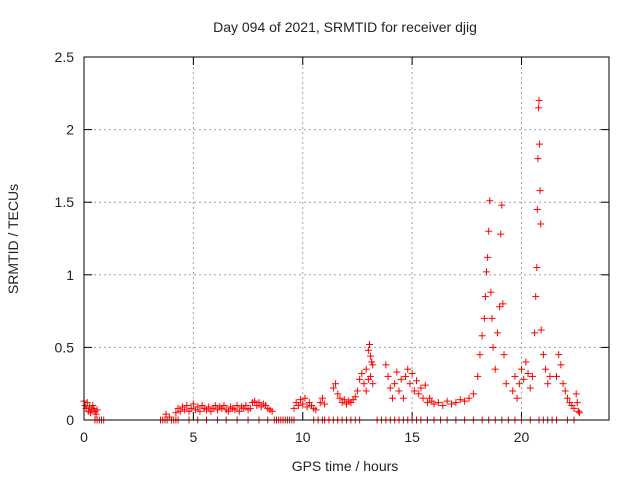  What do you see at coordinates (84, 437) in the screenshot?
I see `x-tick-label: 0` at bounding box center [84, 437].